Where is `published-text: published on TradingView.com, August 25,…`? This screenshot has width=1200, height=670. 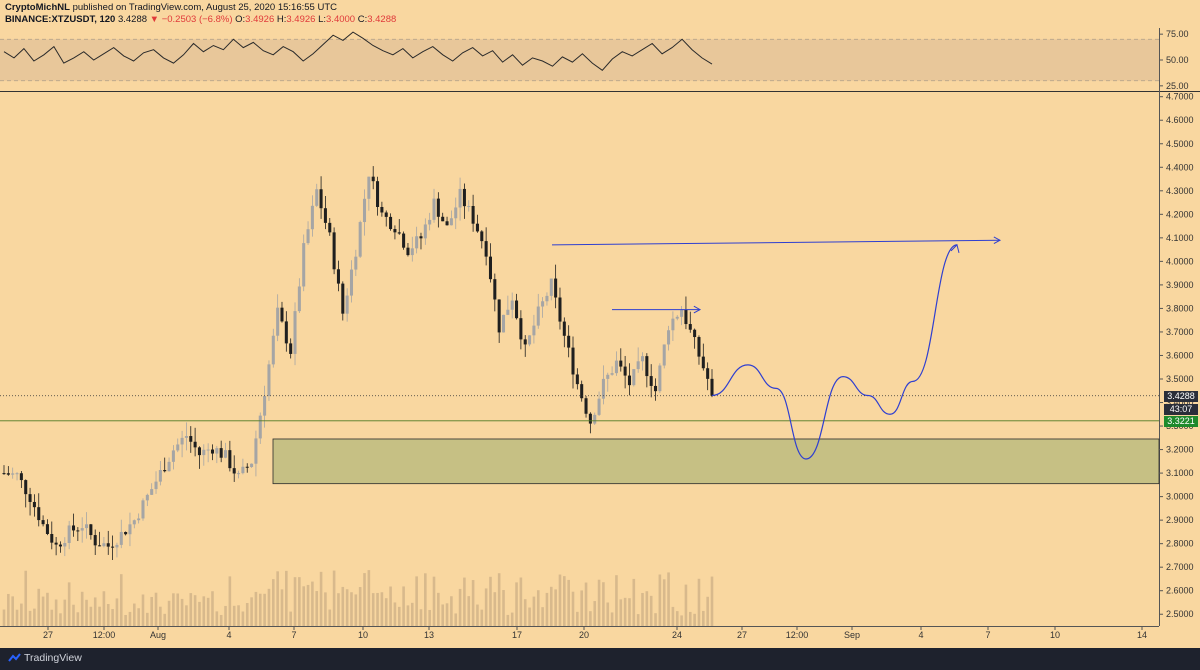
published-text: published on TradingView.com, August 25,… is located at coordinates (204, 7).